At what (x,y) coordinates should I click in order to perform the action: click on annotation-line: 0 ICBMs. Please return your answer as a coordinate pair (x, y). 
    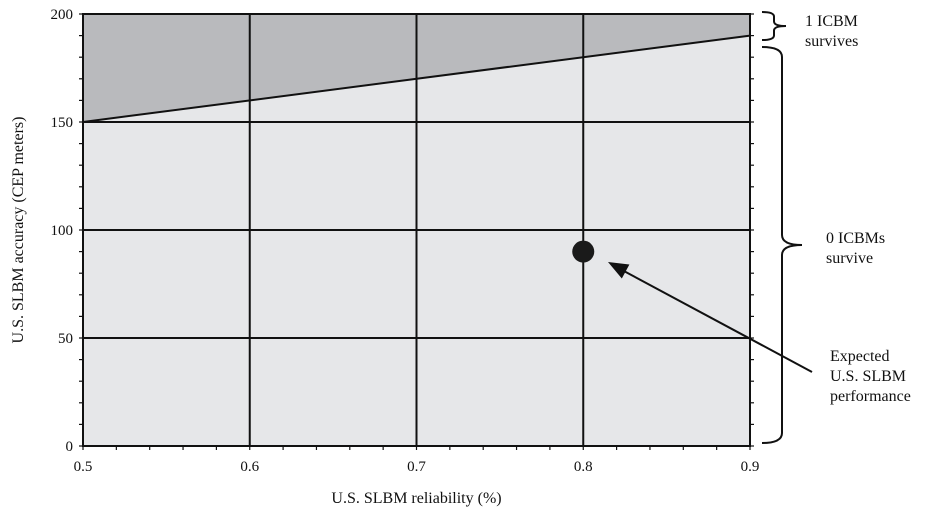
    Looking at the image, I should click on (855, 238).